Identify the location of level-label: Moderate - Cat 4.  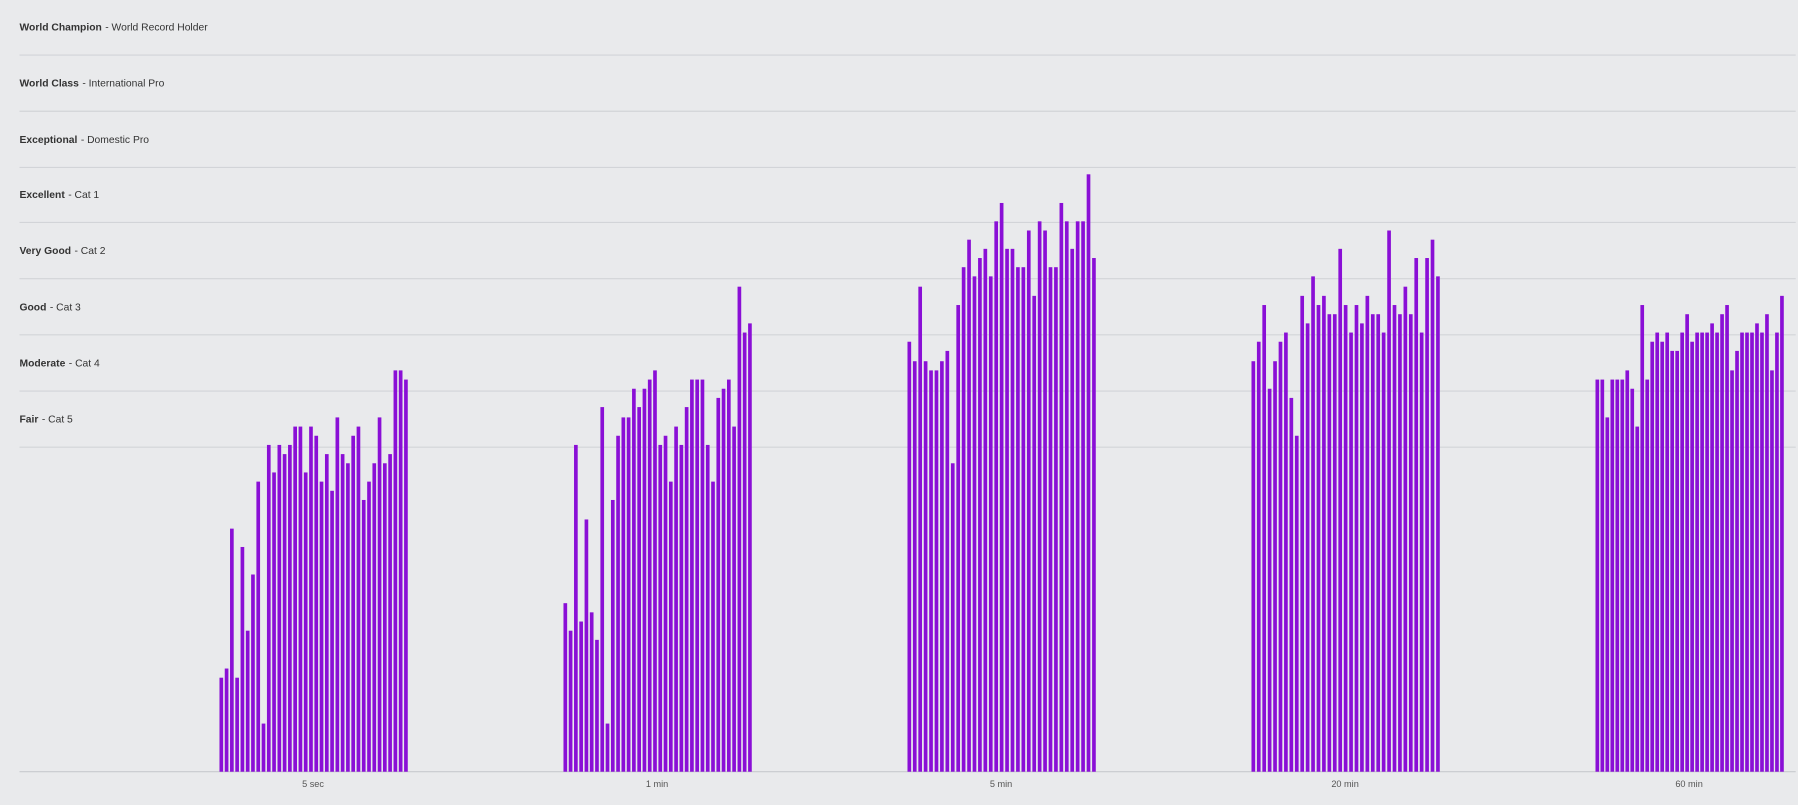
(59, 363).